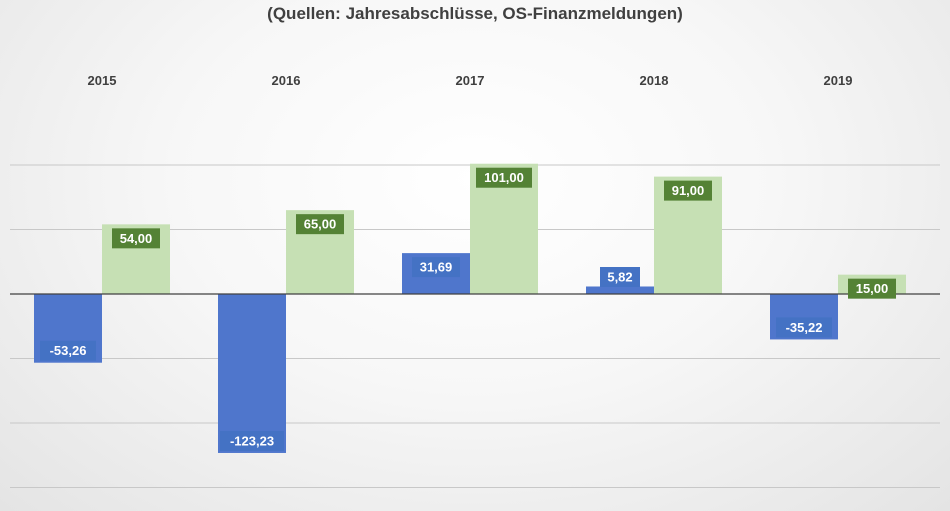 The image size is (950, 511). I want to click on data-label-2019-s2: 15,00, so click(872, 288).